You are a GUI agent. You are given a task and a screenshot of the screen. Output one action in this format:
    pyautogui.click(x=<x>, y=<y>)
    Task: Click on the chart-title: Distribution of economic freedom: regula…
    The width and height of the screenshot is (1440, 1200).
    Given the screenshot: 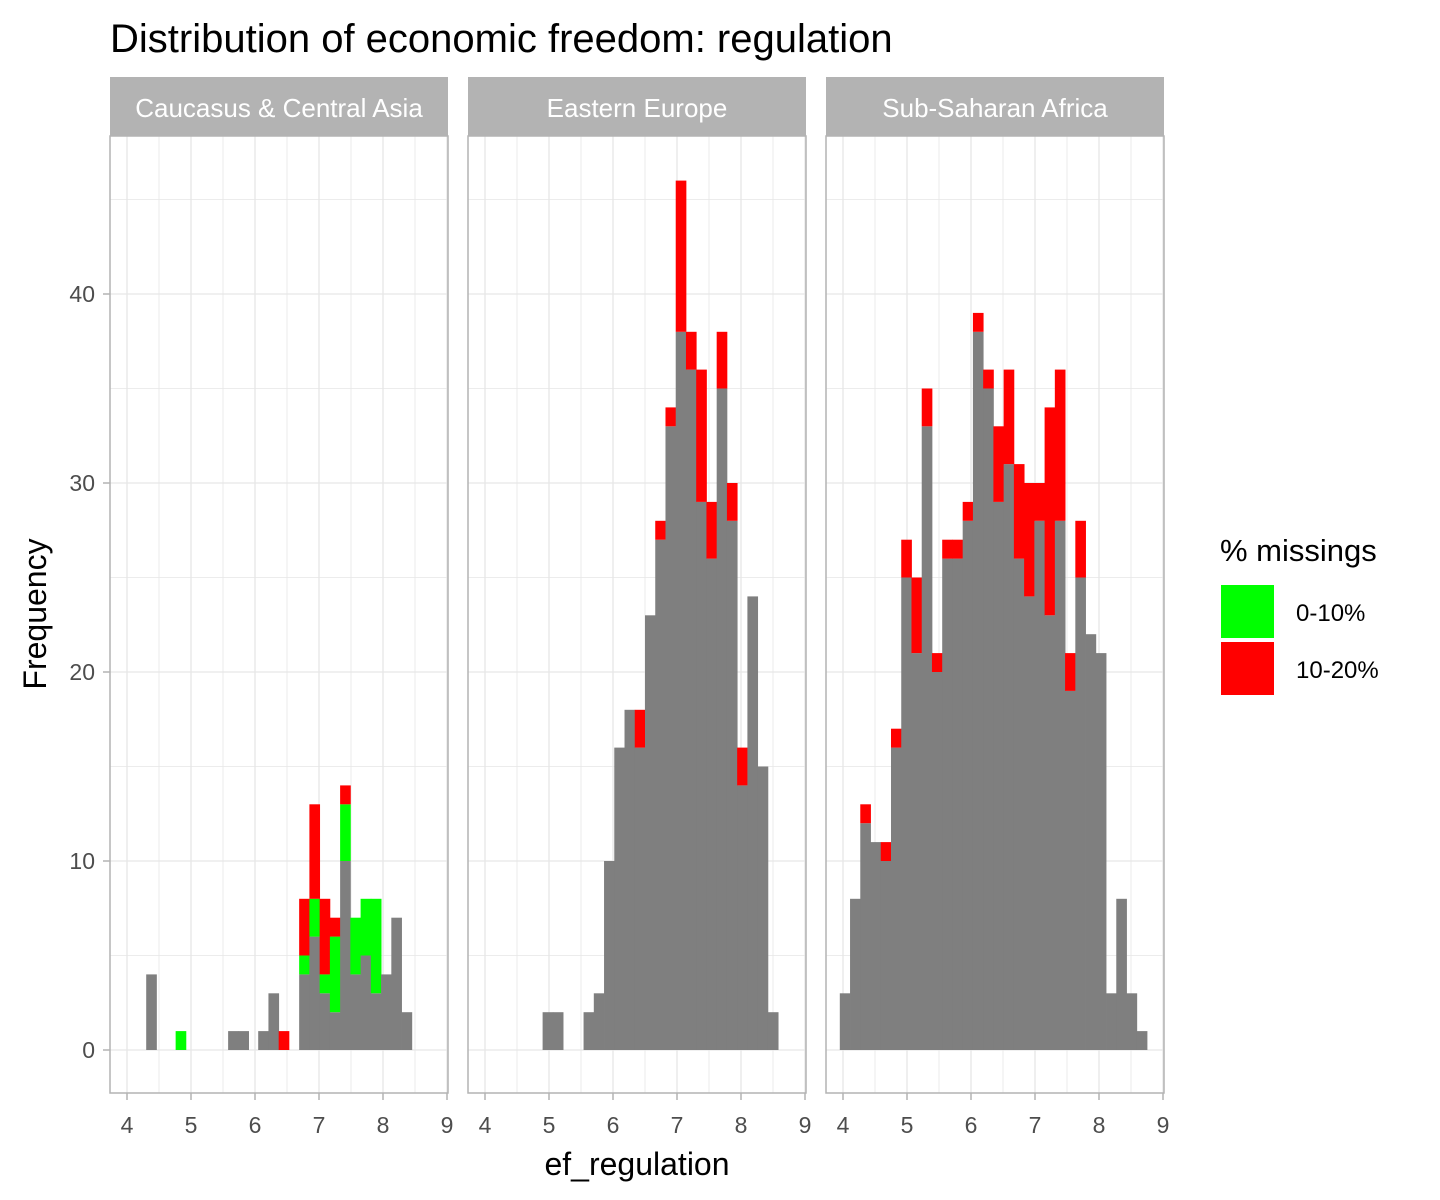 What is the action you would take?
    pyautogui.click(x=501, y=39)
    